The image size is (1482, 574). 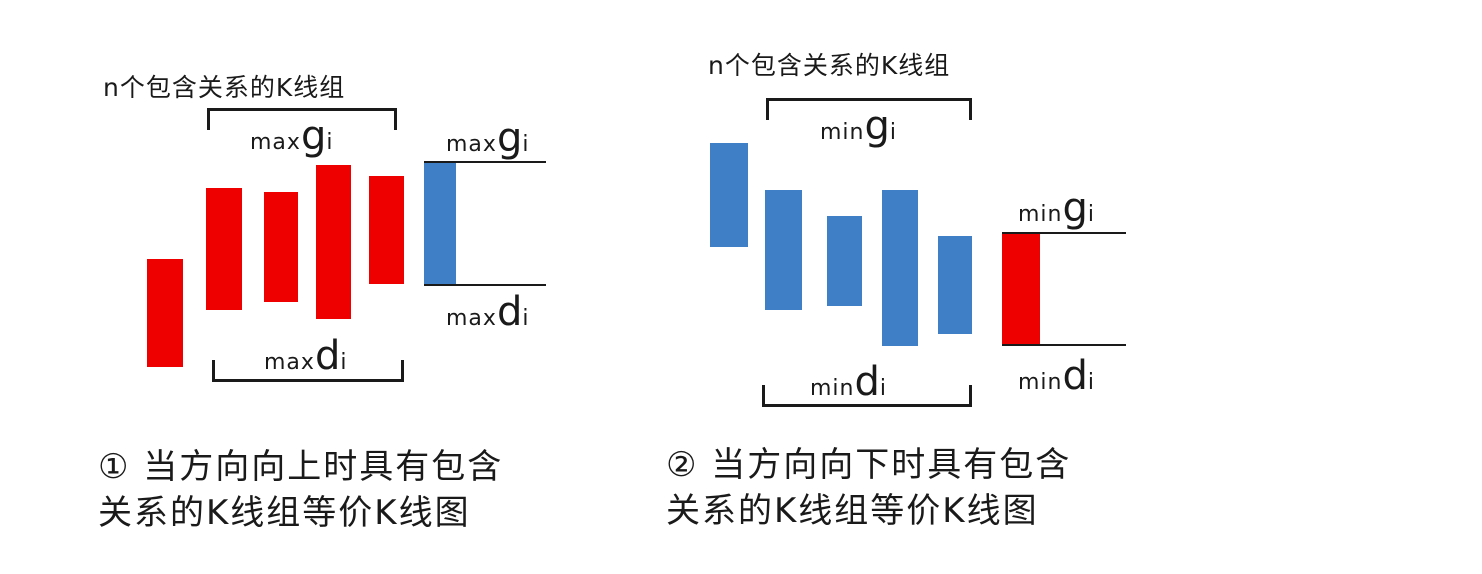 What do you see at coordinates (869, 465) in the screenshot?
I see `caption-line-1: ② 当方向向下时具有包含` at bounding box center [869, 465].